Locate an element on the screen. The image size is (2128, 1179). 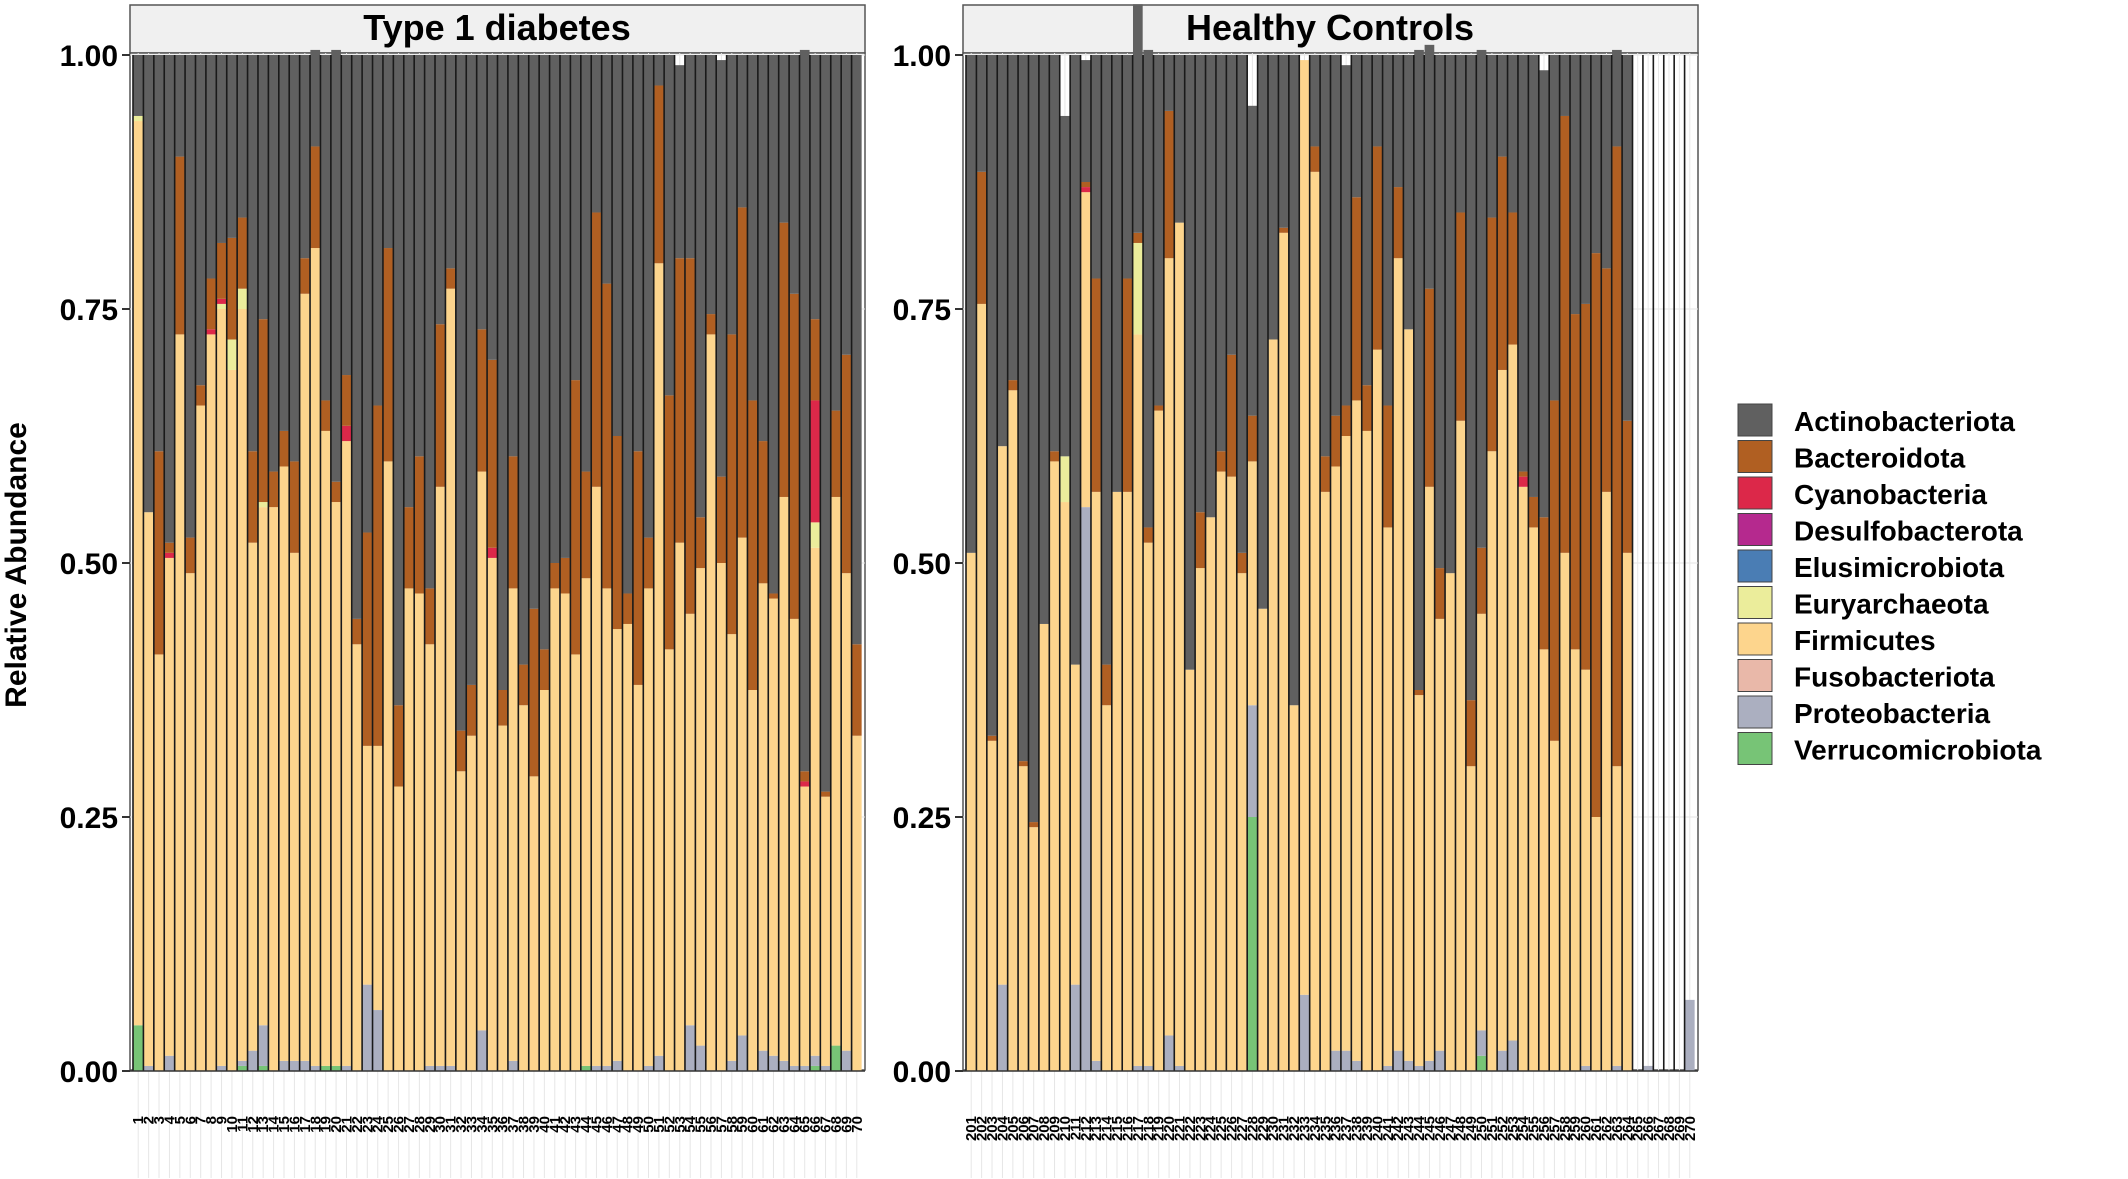
legend-item-proteobacteria: Proteobacteria is located at coordinates (1863, 712).